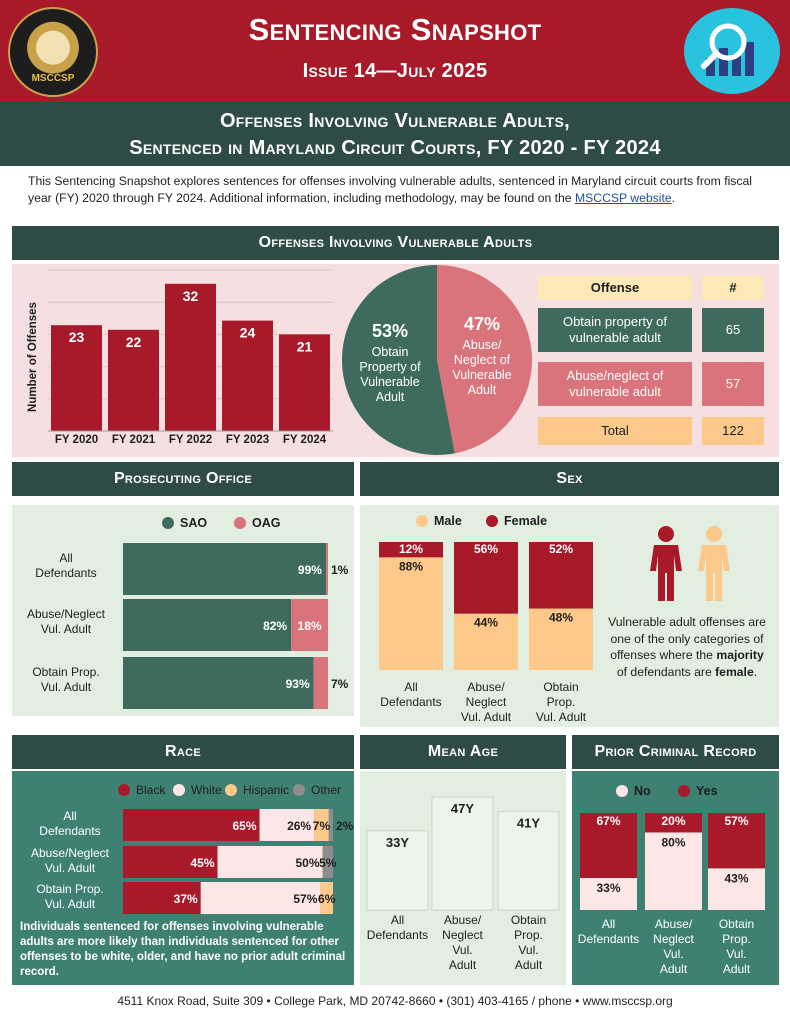 Image resolution: width=790 pixels, height=1020 pixels. What do you see at coordinates (733, 384) in the screenshot?
I see `offense-table-row-count: 57` at bounding box center [733, 384].